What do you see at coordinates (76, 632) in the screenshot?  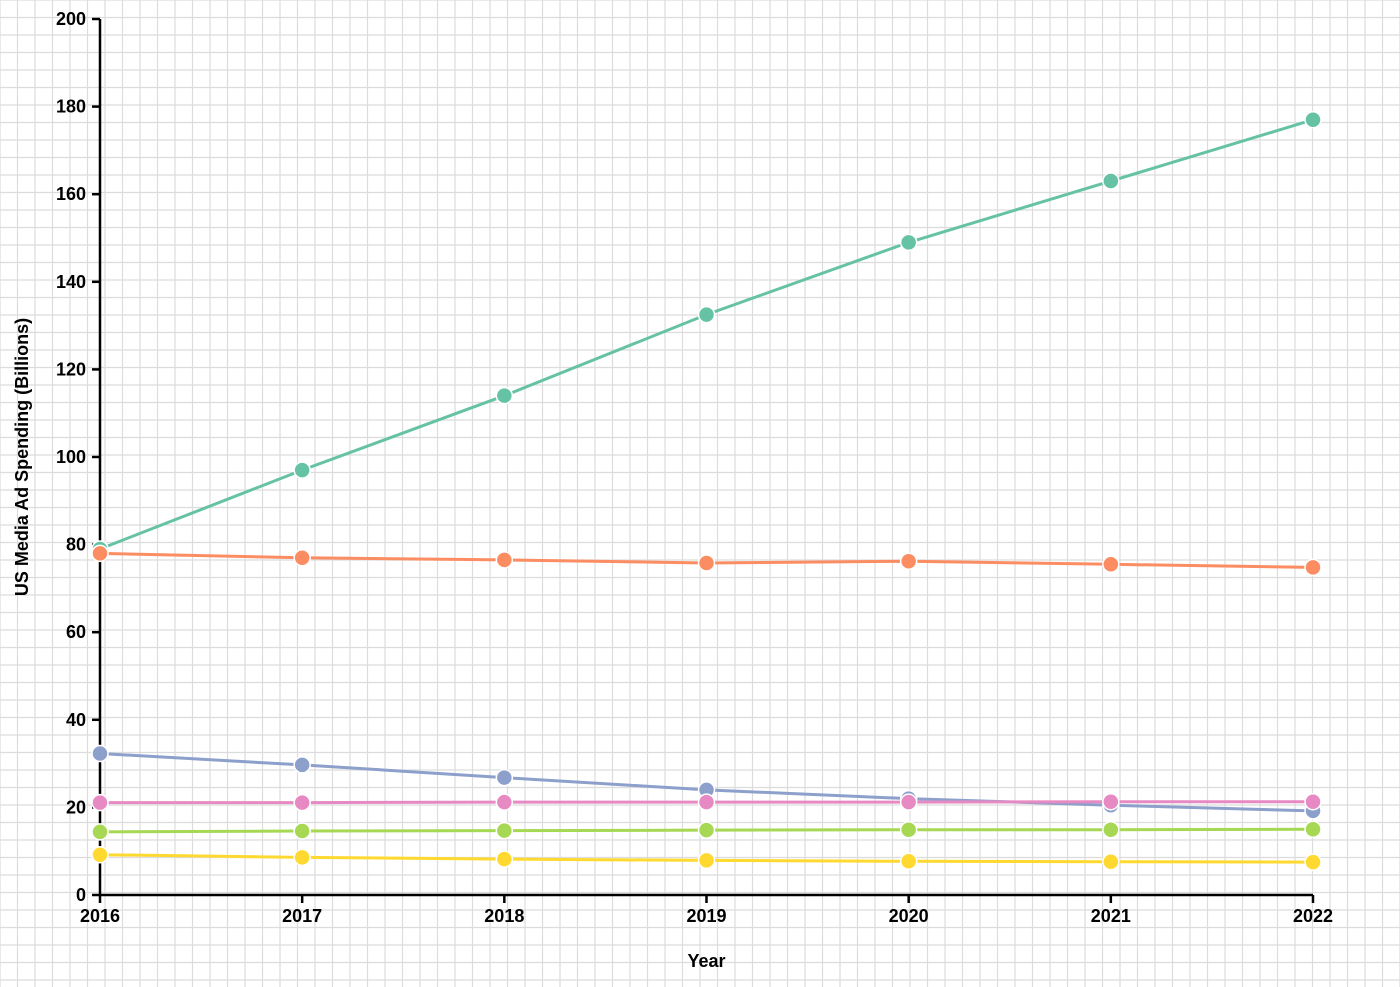 I see `y-tick-label: 60` at bounding box center [76, 632].